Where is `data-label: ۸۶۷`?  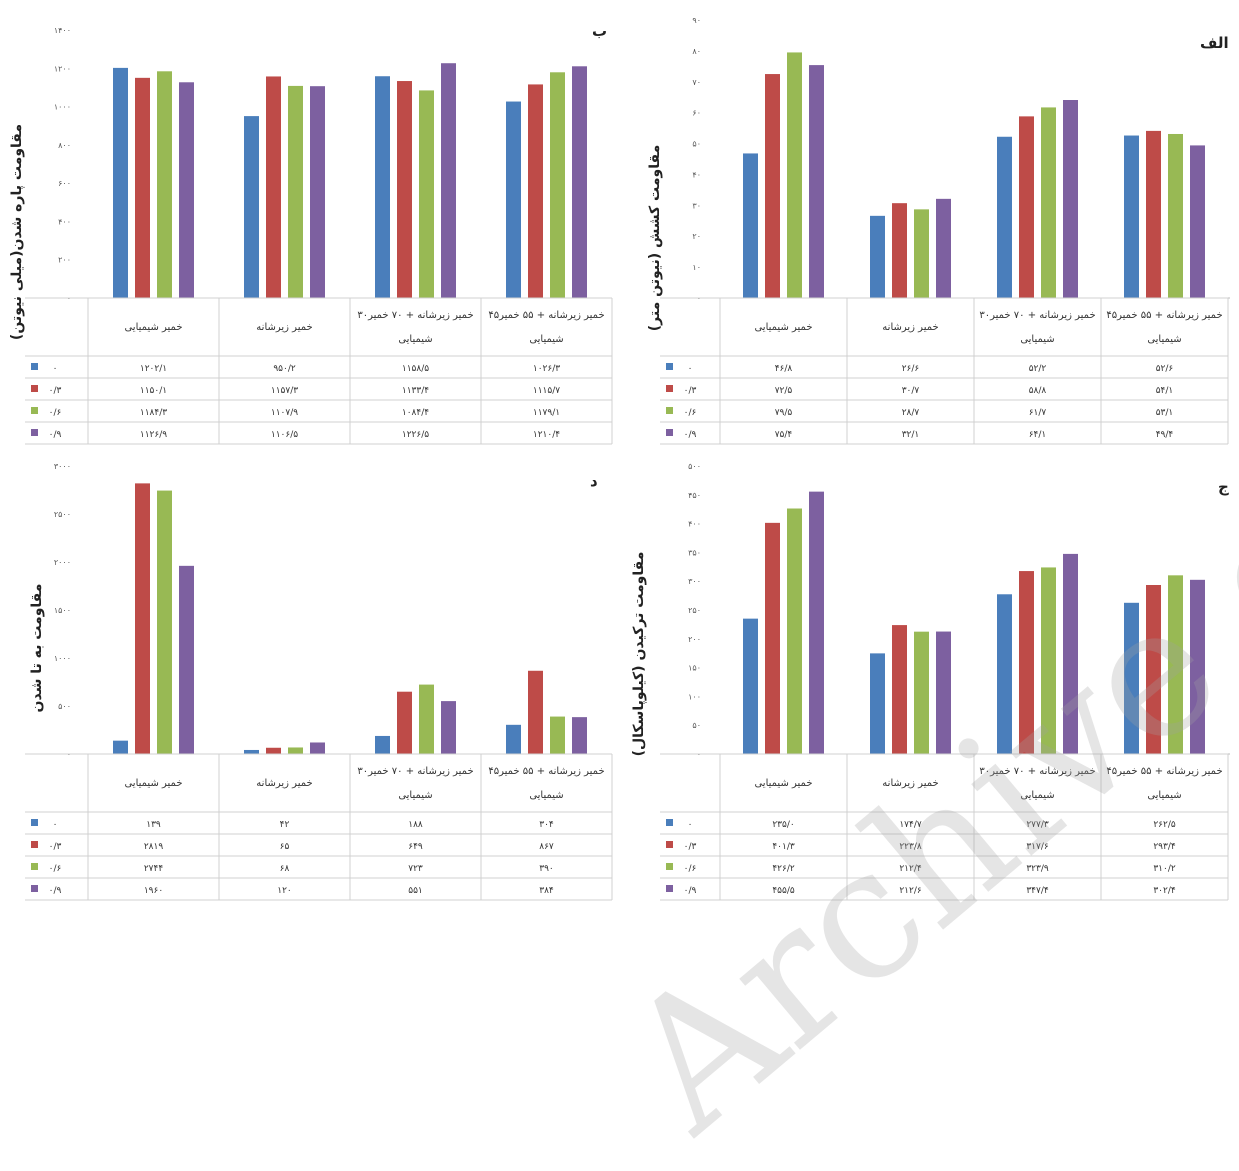
data-label: ۸۶۷ is located at coordinates (546, 847).